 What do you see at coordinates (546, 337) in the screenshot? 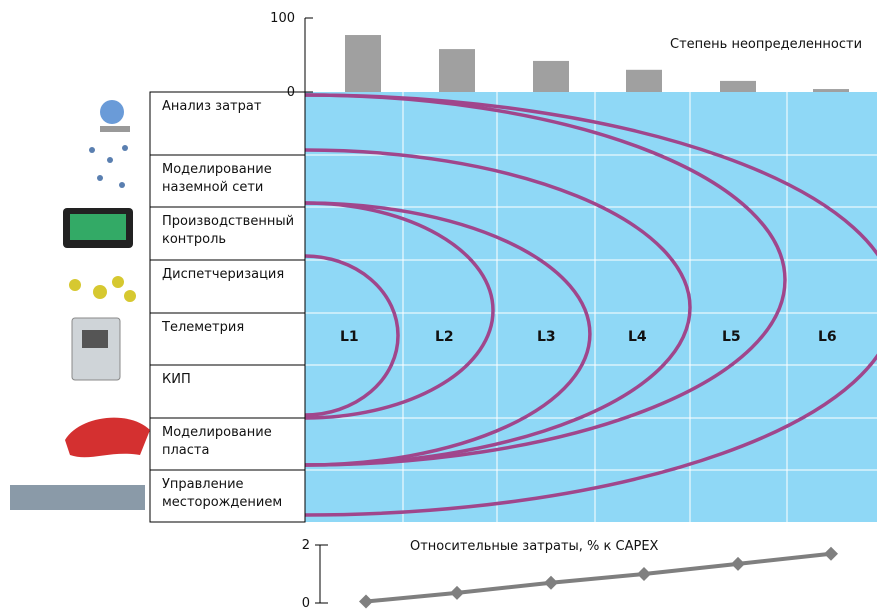
I see `level-label: L3` at bounding box center [546, 337].